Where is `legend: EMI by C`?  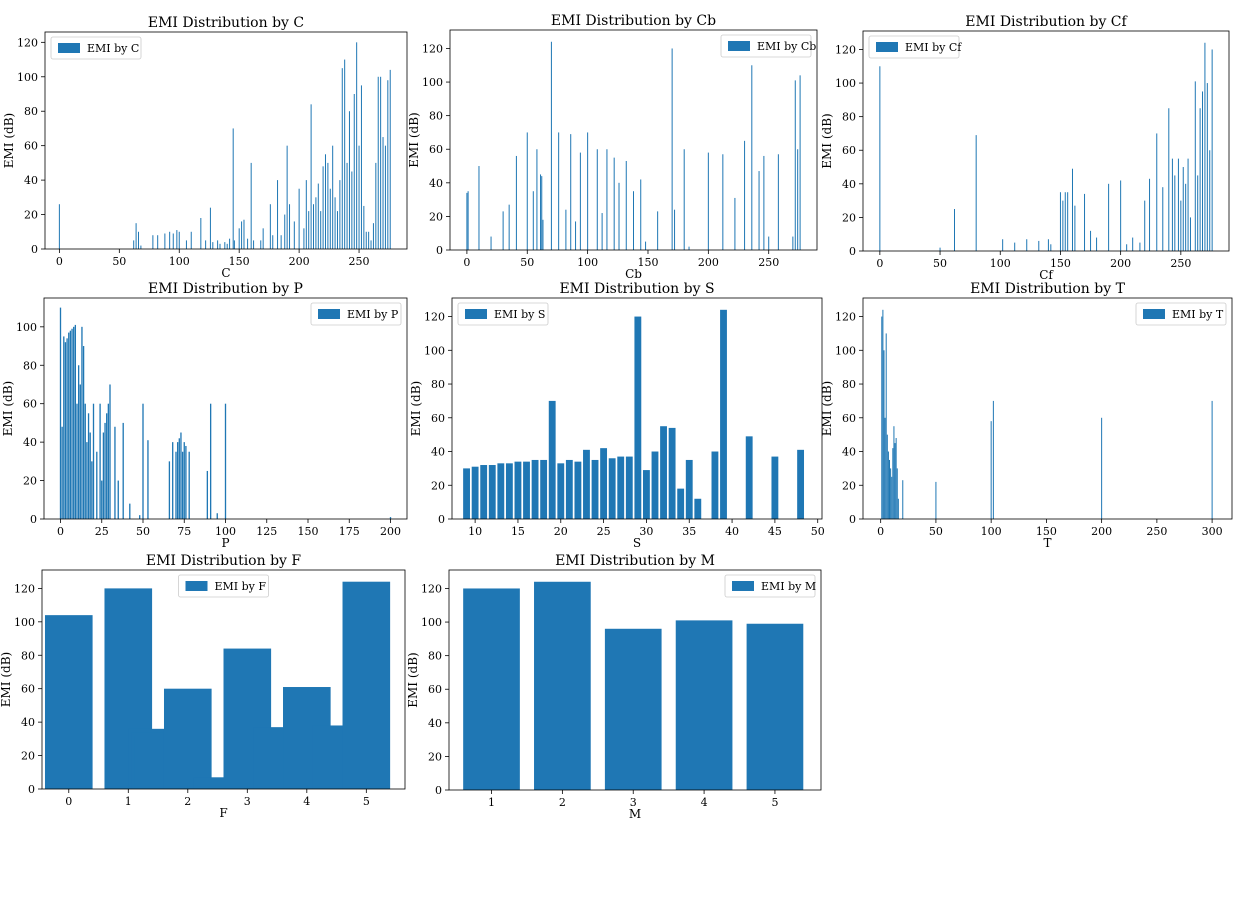
legend: EMI by C is located at coordinates (96, 48).